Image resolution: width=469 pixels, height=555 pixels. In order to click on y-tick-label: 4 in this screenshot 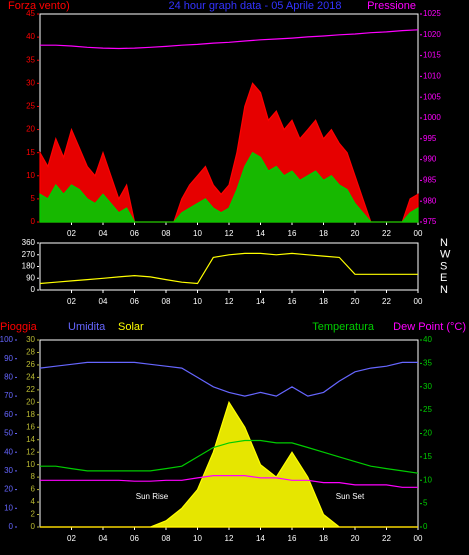, I will do `click(33, 501)`.